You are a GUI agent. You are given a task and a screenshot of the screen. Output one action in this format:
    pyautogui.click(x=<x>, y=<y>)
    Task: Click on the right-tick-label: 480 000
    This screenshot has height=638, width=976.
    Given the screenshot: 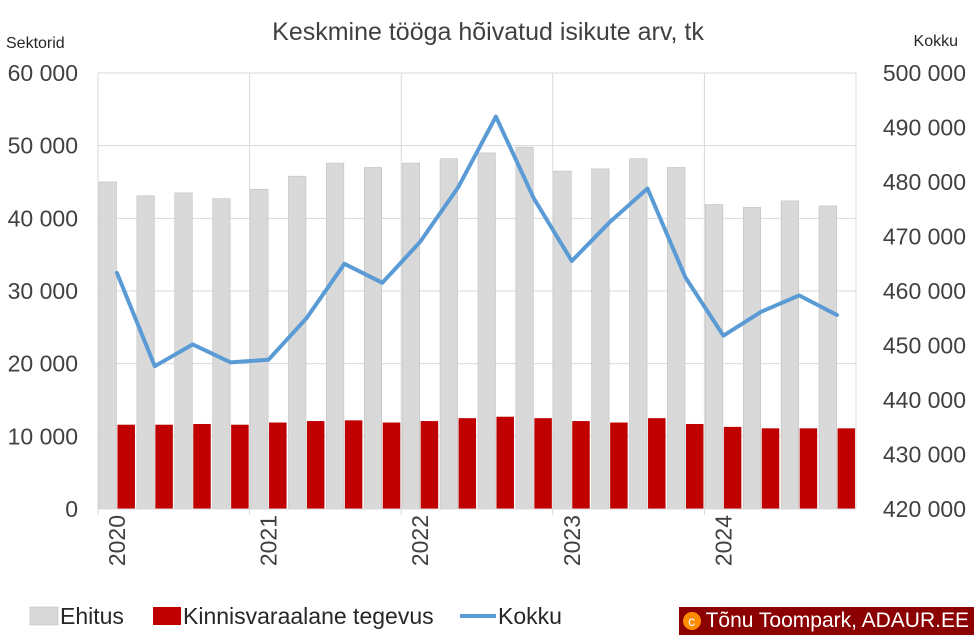 What is the action you would take?
    pyautogui.click(x=924, y=182)
    